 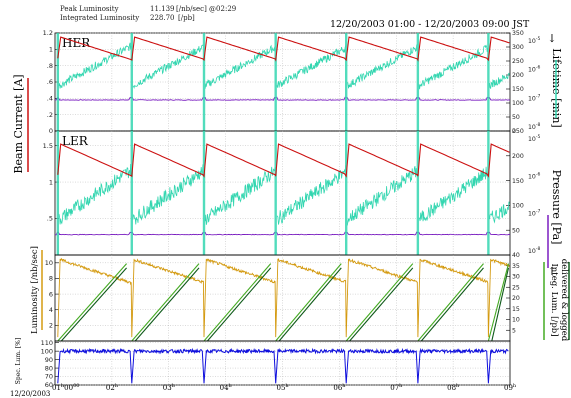 I want to click on beam-current-series, so click(x=283, y=160).